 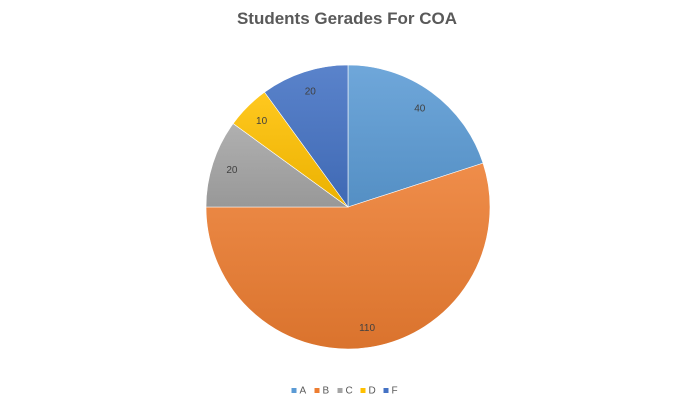 I want to click on legend-item-a: A, so click(x=299, y=391).